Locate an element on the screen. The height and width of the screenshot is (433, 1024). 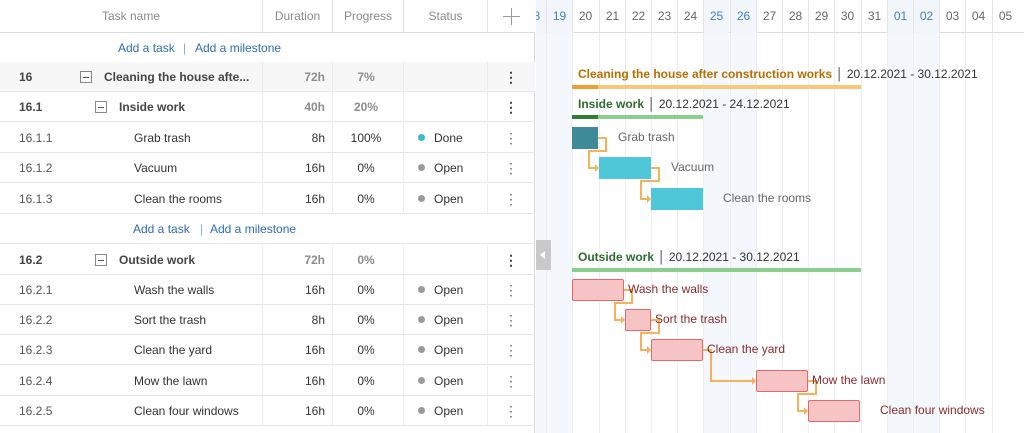
task-duration: 72h is located at coordinates (314, 77).